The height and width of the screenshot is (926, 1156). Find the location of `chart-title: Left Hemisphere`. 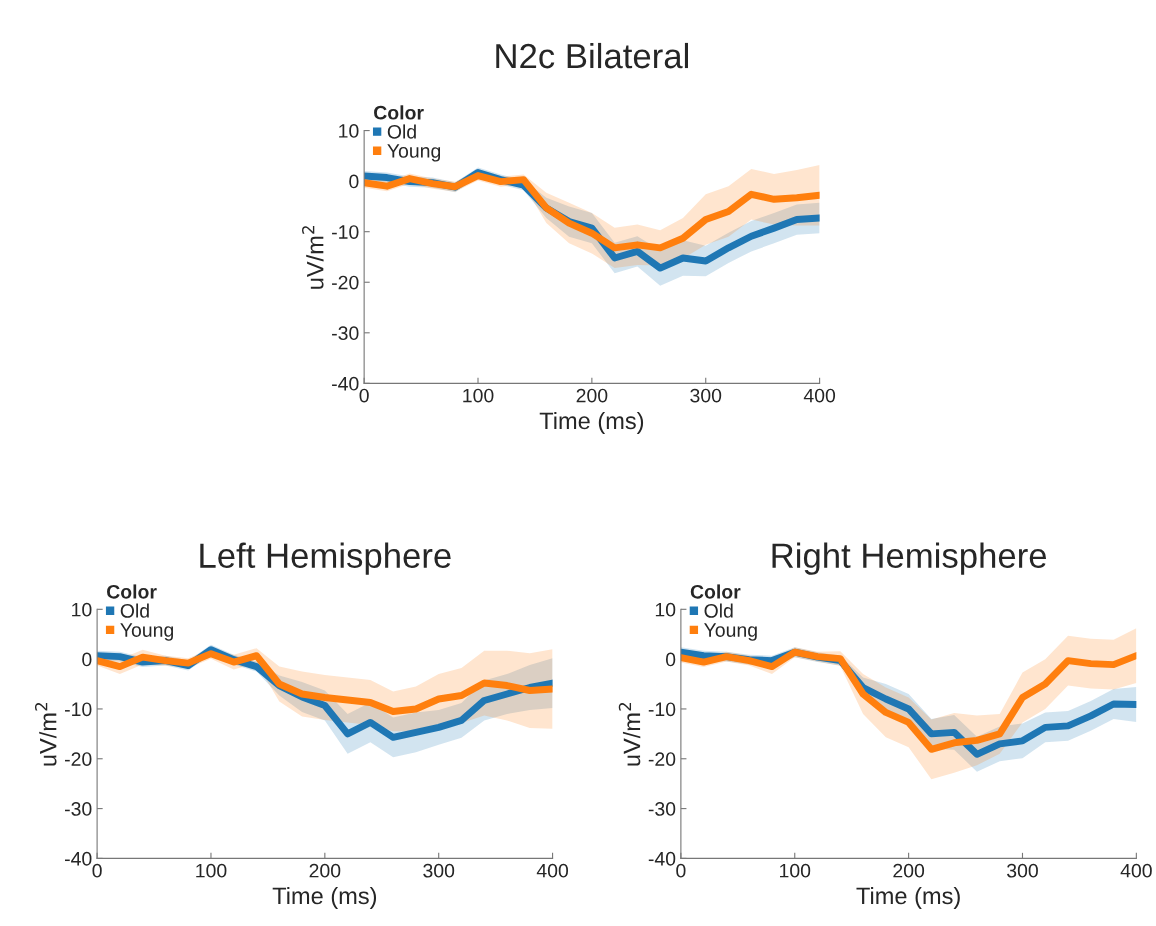

chart-title: Left Hemisphere is located at coordinates (325, 558).